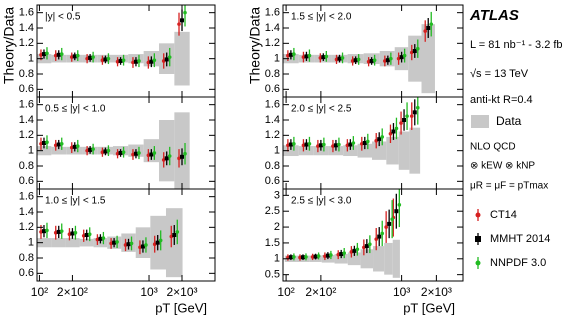 This screenshot has width=563, height=318. I want to click on panel-title: 0.5 ≤ |y| < 1.0, so click(75, 109).